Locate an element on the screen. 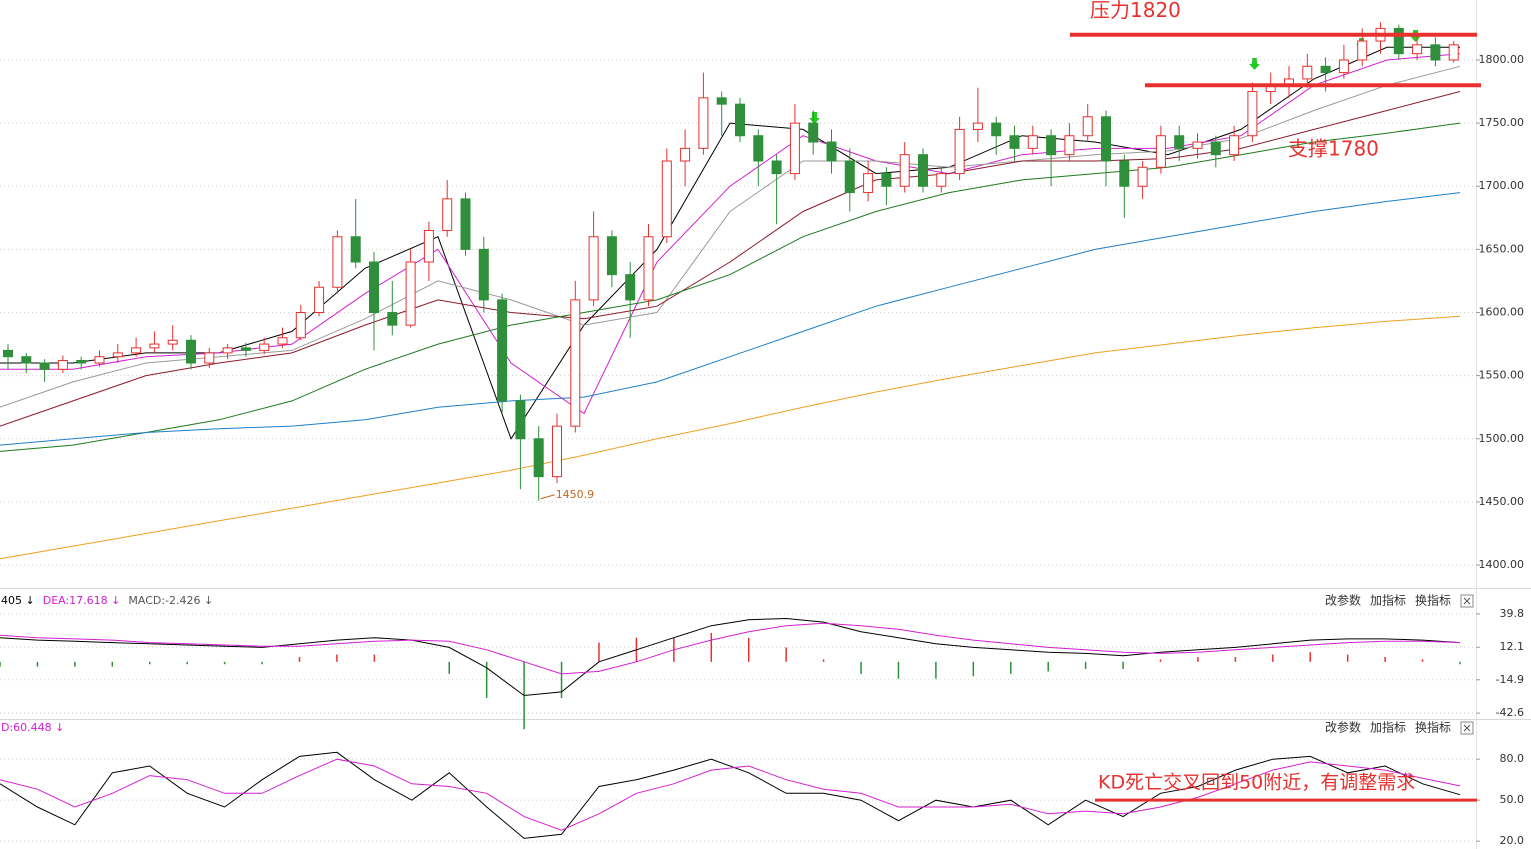 The image size is (1531, 849). y-tick-label: 1800.00 is located at coordinates (1502, 59).